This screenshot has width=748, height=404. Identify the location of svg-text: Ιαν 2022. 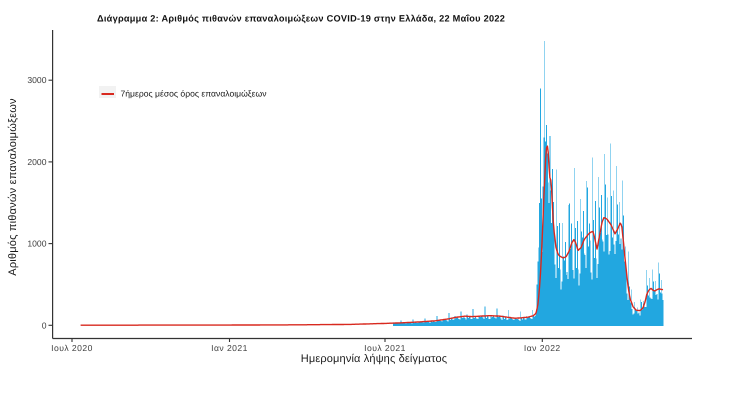
(542, 348).